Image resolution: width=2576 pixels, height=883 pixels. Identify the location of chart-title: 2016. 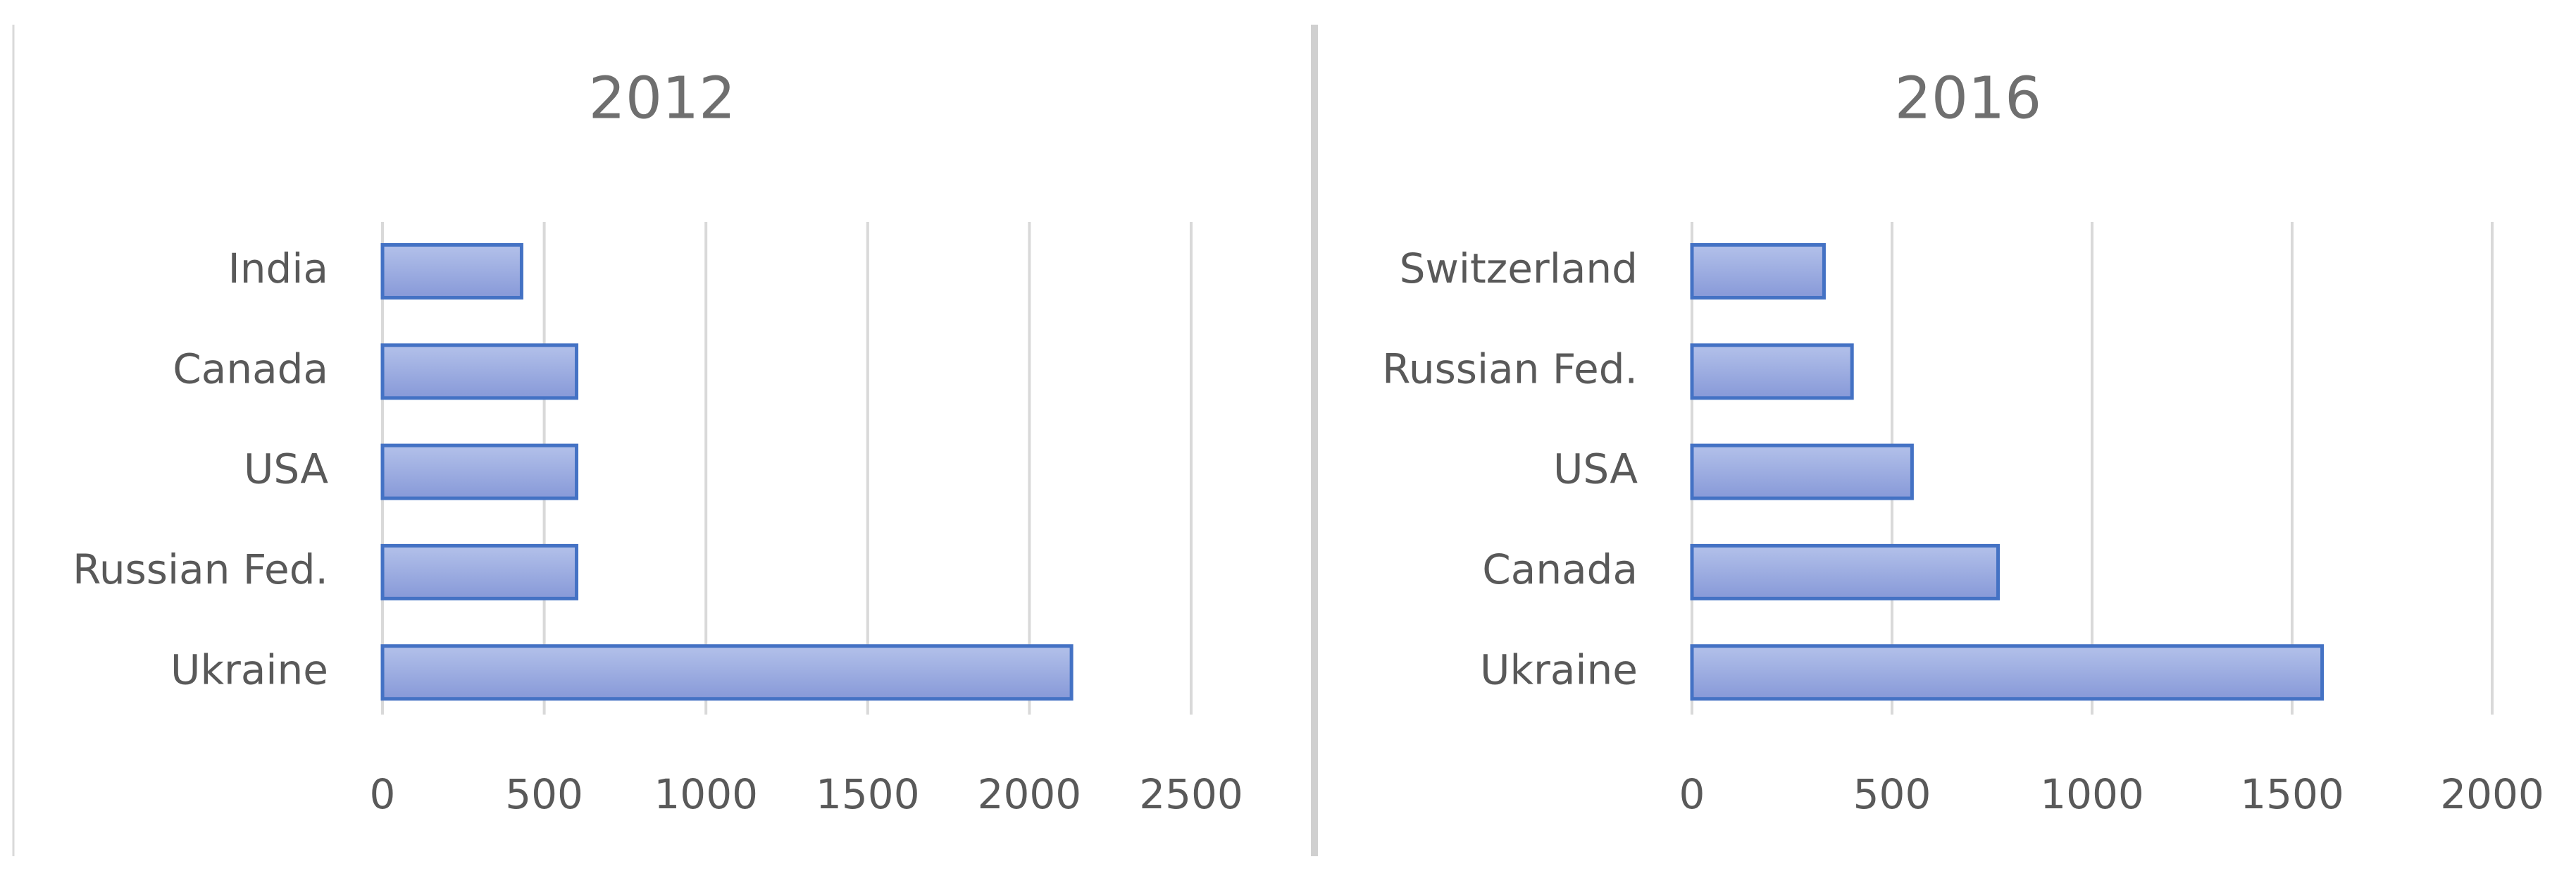
(1968, 98).